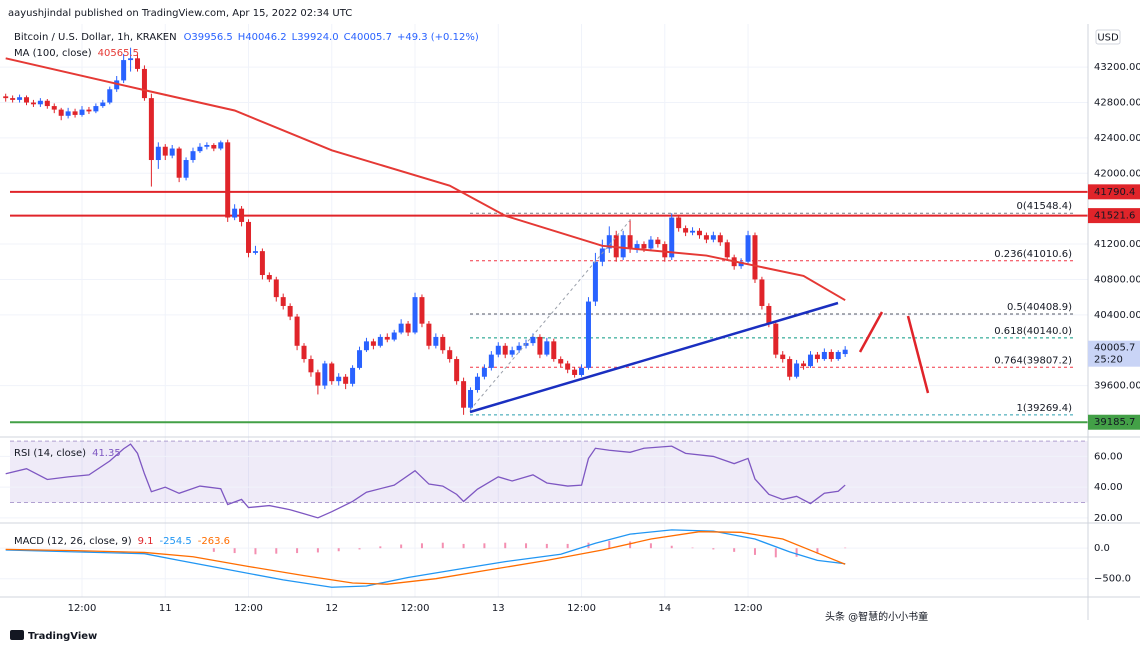  Describe the element at coordinates (1117, 279) in the screenshot. I see `y-tick-label: 40800.00` at that location.